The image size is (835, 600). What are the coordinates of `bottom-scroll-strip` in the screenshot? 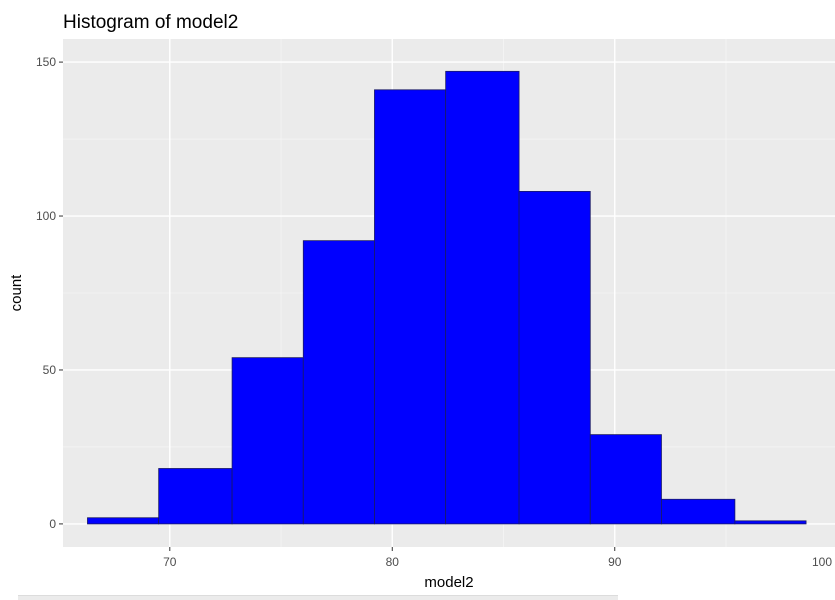 It's located at (318, 597).